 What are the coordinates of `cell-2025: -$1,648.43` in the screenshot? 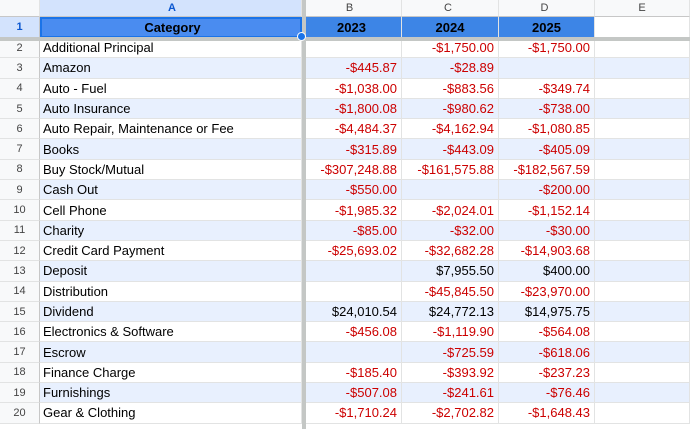 It's located at (547, 413).